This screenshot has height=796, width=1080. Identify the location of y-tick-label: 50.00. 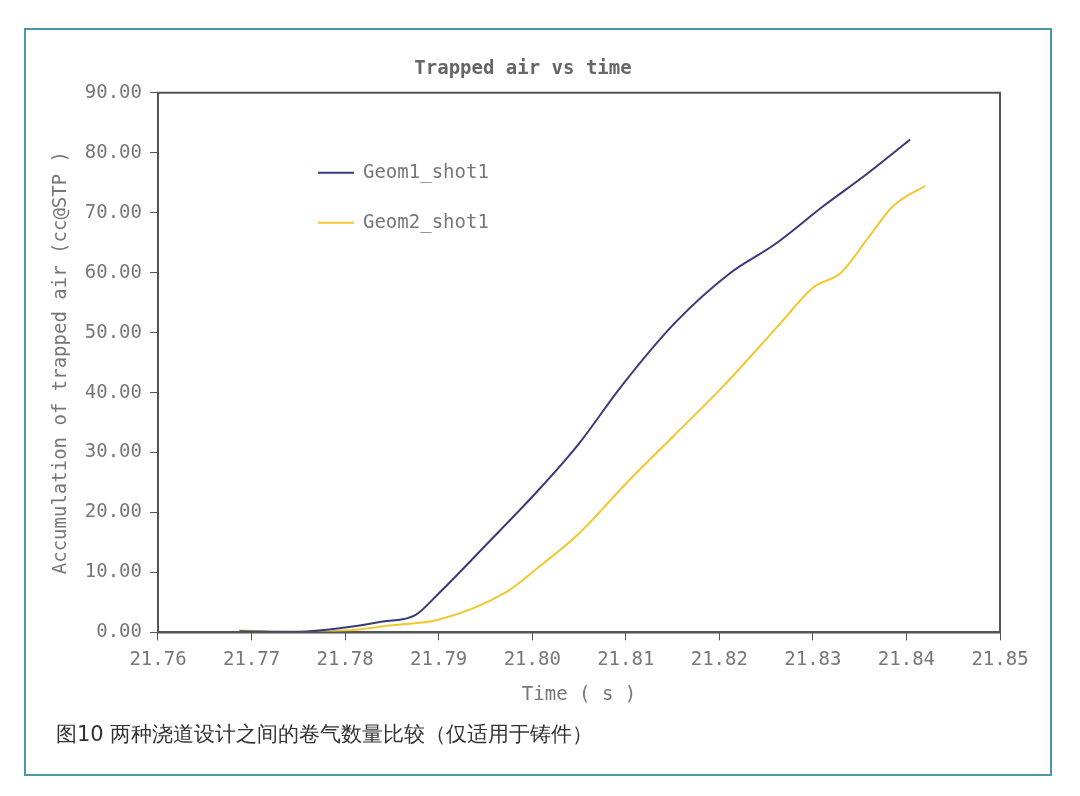
(113, 330).